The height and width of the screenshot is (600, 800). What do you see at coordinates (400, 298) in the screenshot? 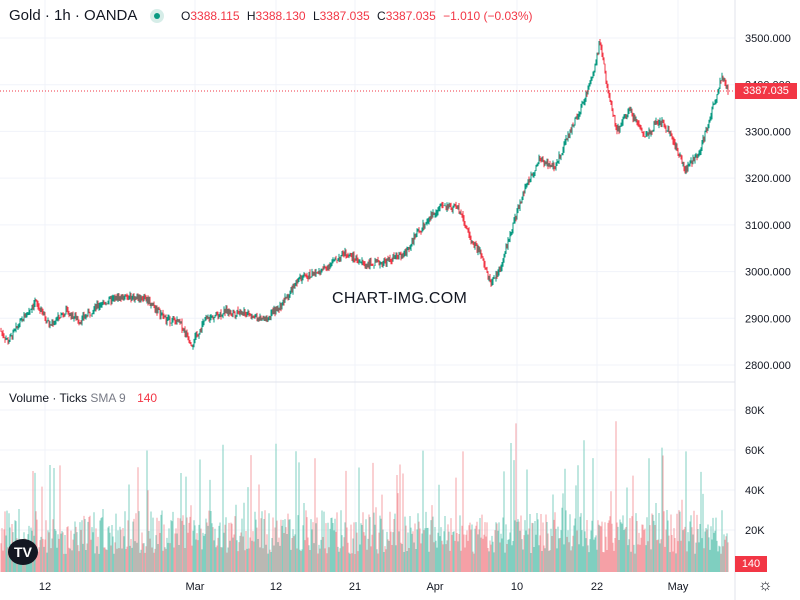
I see `watermark: CHART-IMG.COM` at bounding box center [400, 298].